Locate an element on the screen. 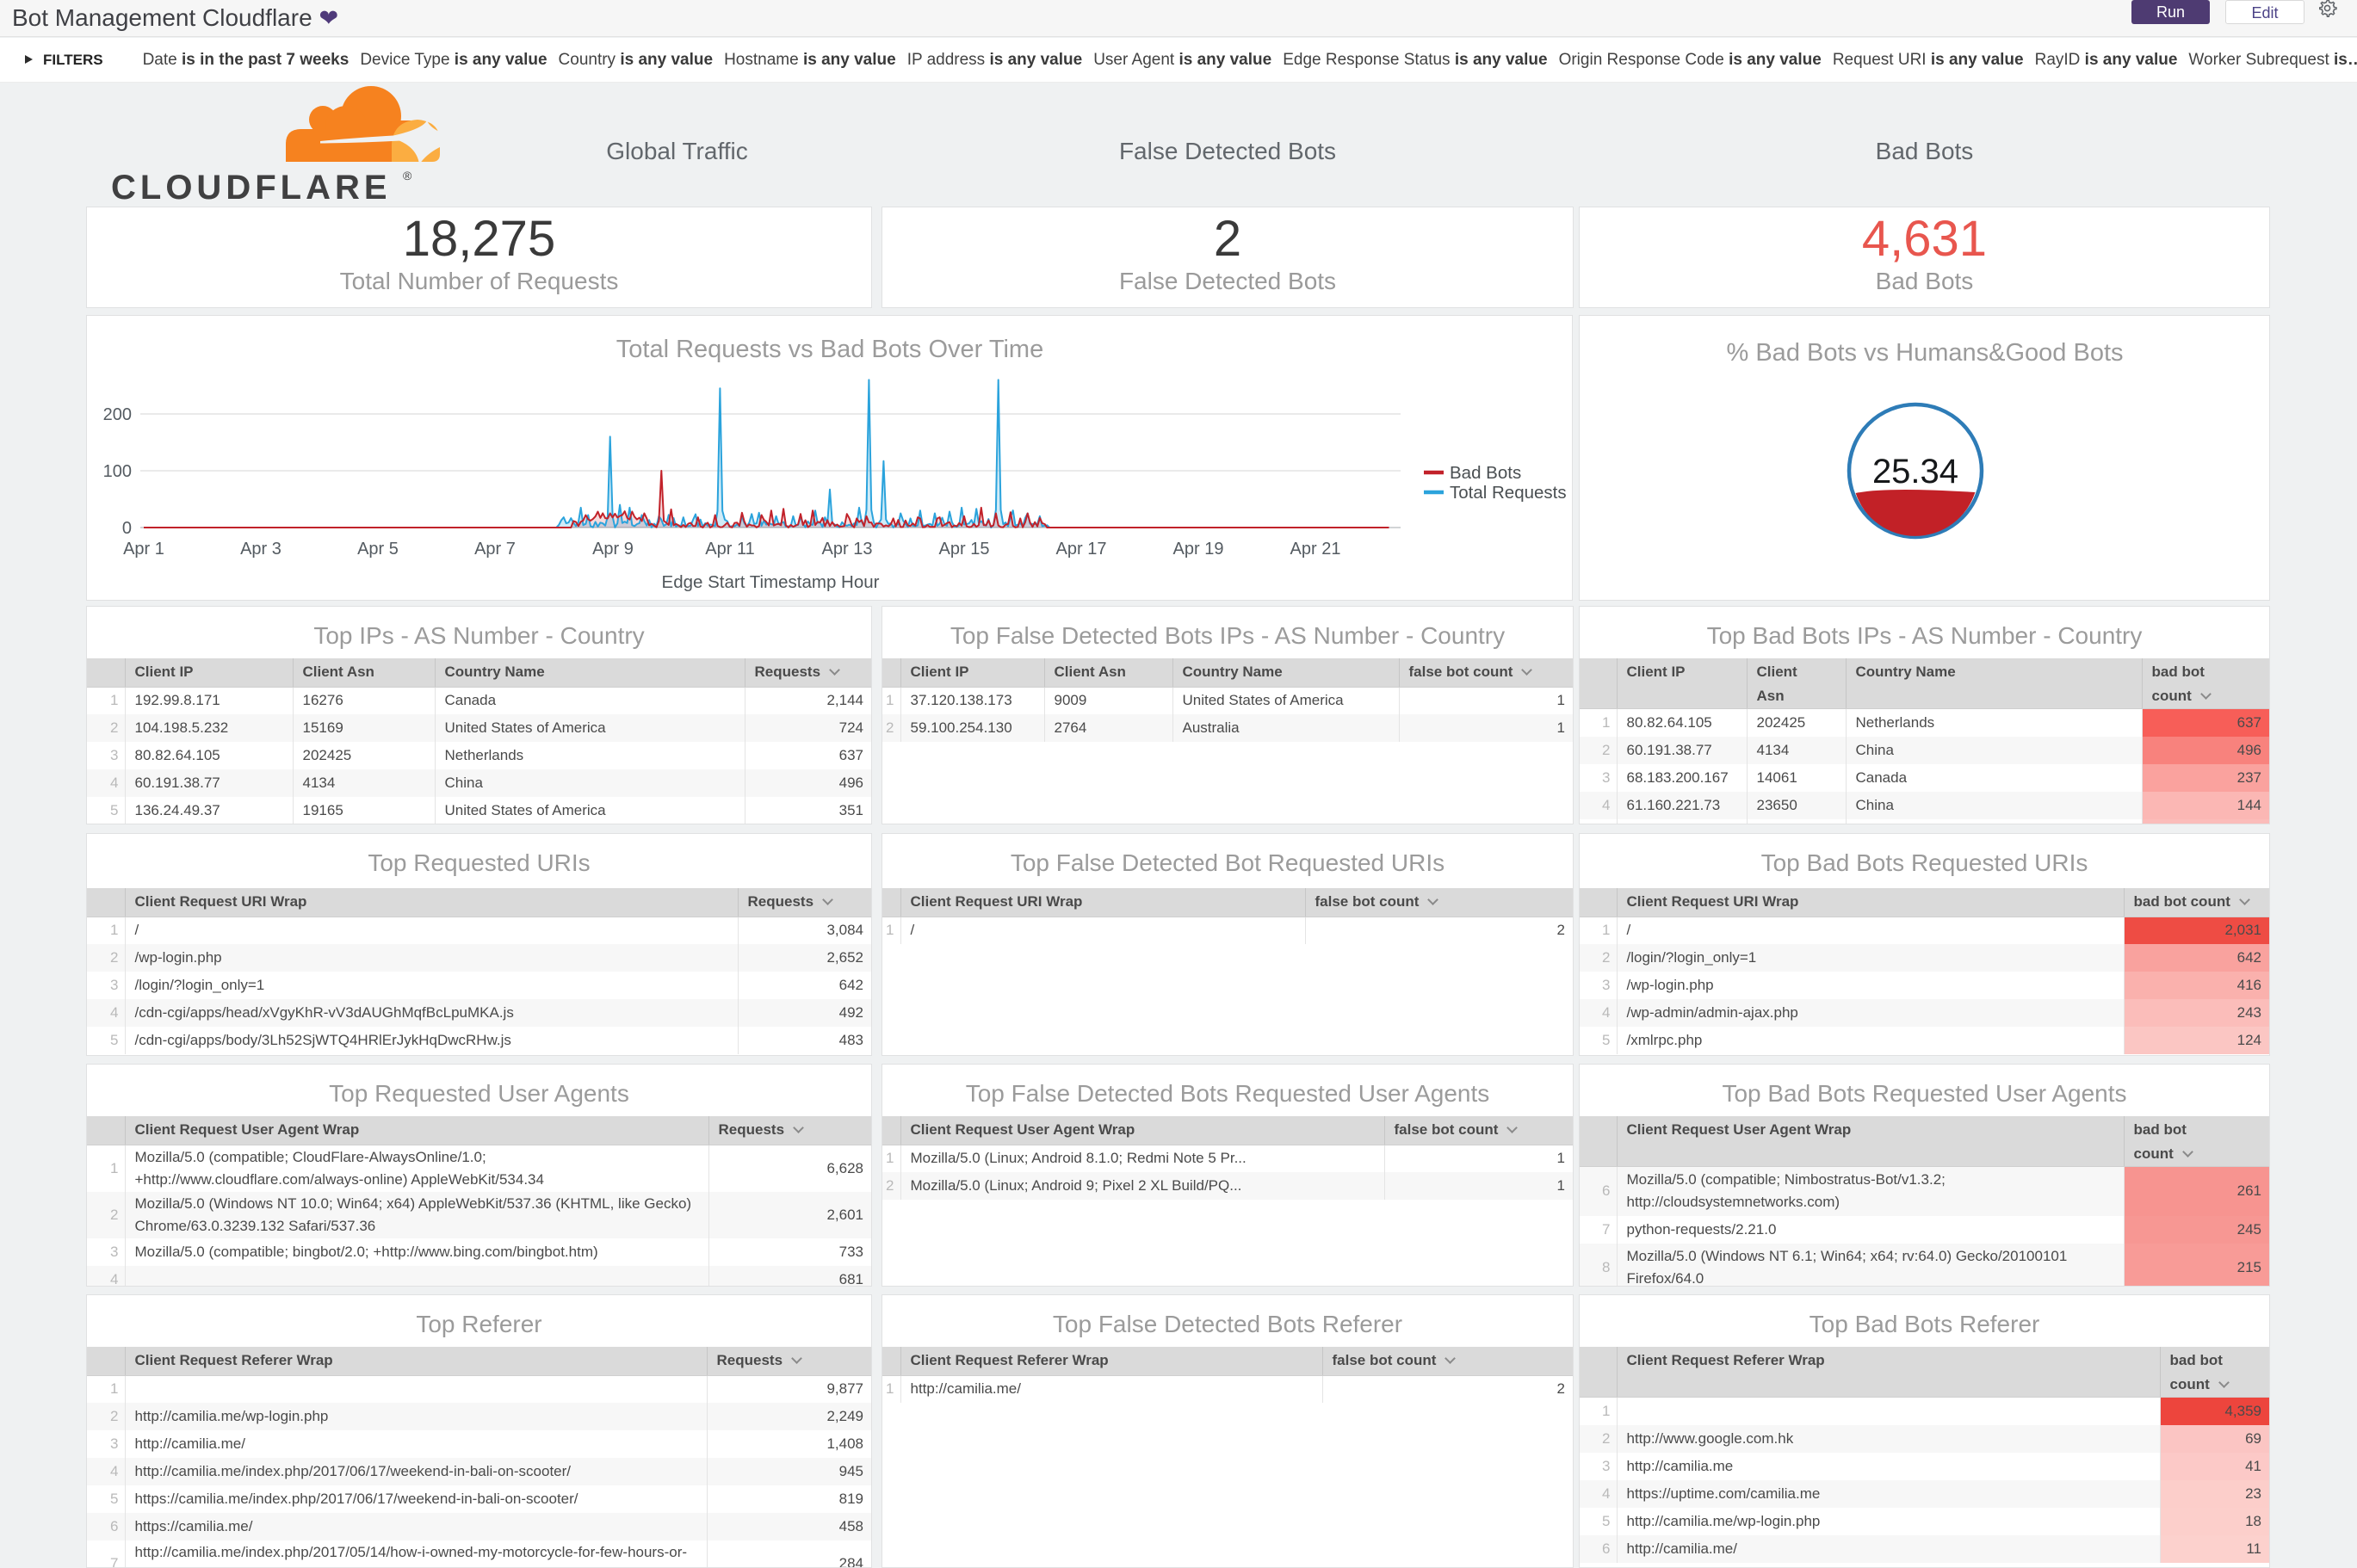 This screenshot has height=1568, width=2357. svg-text: Apr 17 is located at coordinates (1081, 550).